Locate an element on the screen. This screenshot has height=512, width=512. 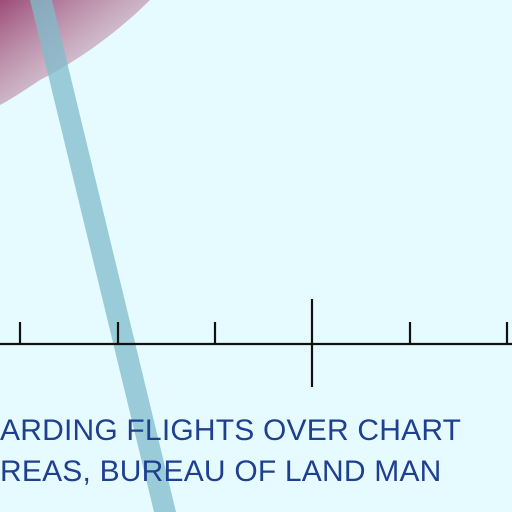
special-use-airspace-area is located at coordinates (75, 52).